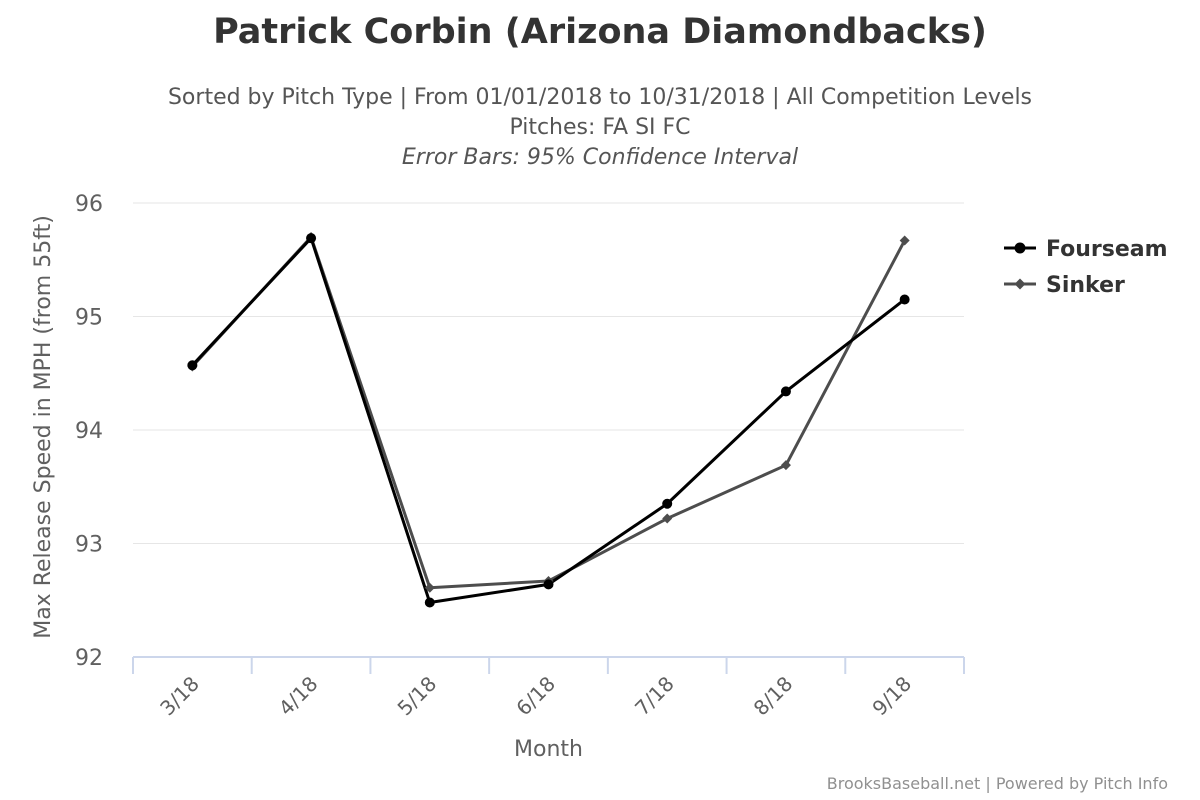 This screenshot has width=1200, height=800. I want to click on x-tick-label: 4/18, so click(298, 696).